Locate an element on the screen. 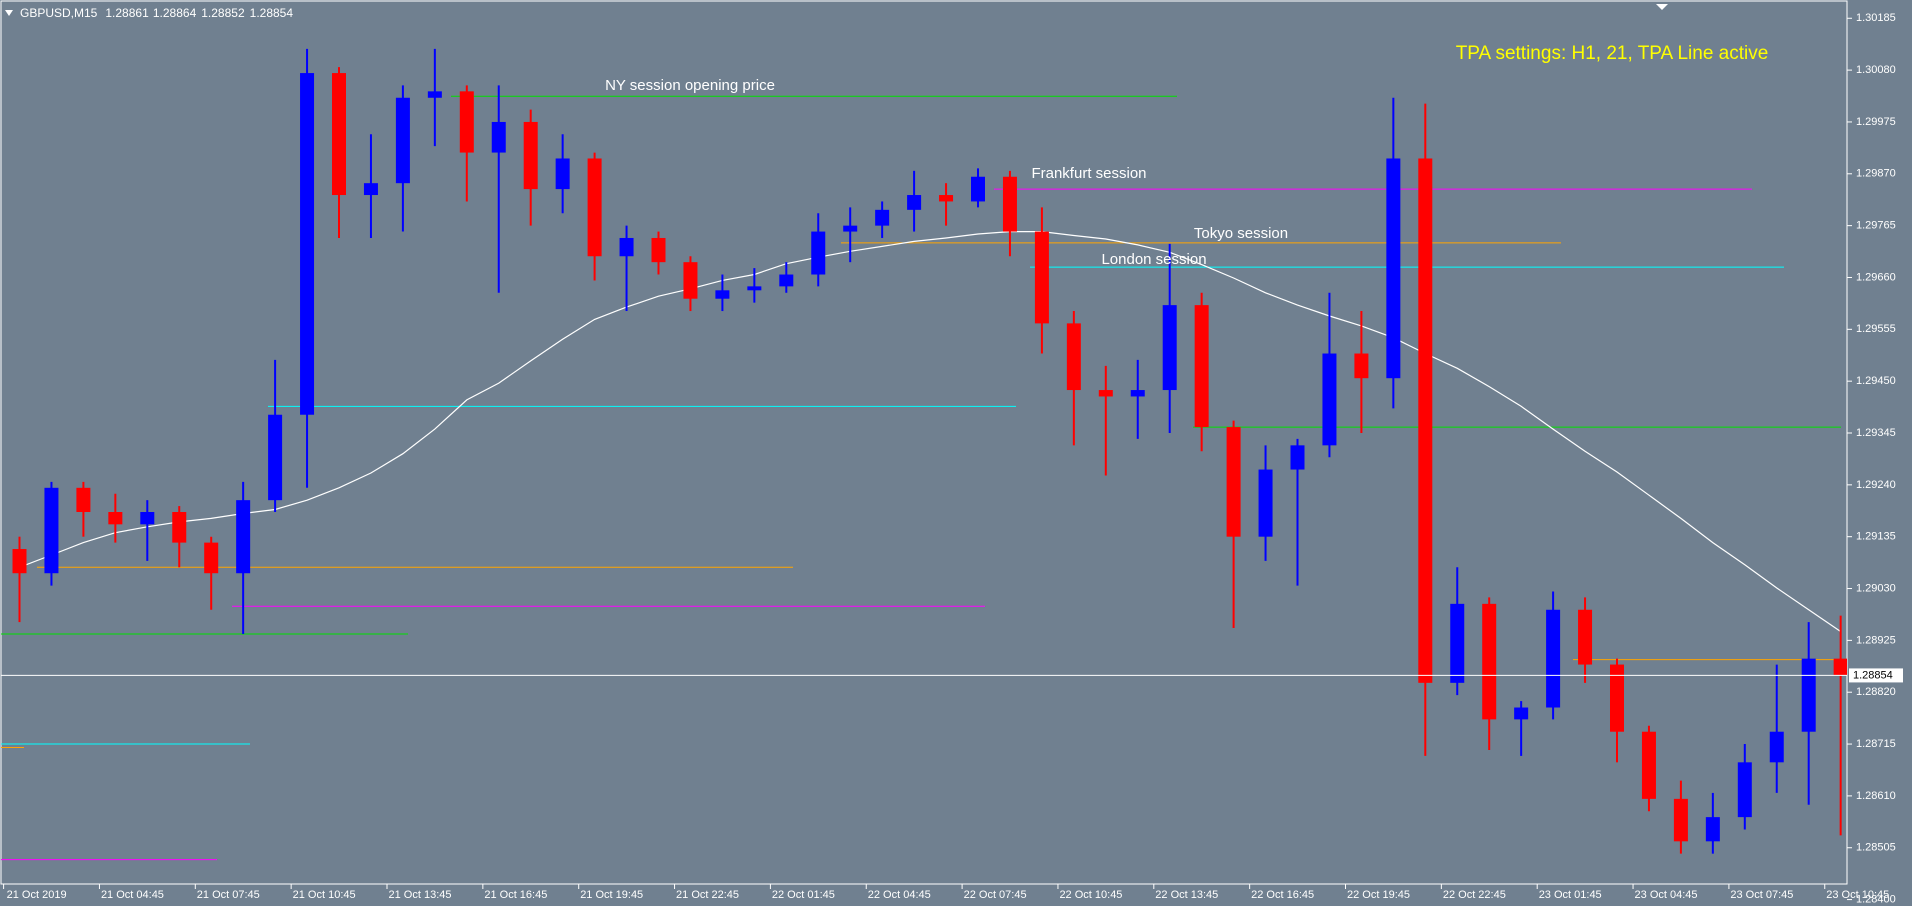  low: 1.28852 is located at coordinates (223, 13).